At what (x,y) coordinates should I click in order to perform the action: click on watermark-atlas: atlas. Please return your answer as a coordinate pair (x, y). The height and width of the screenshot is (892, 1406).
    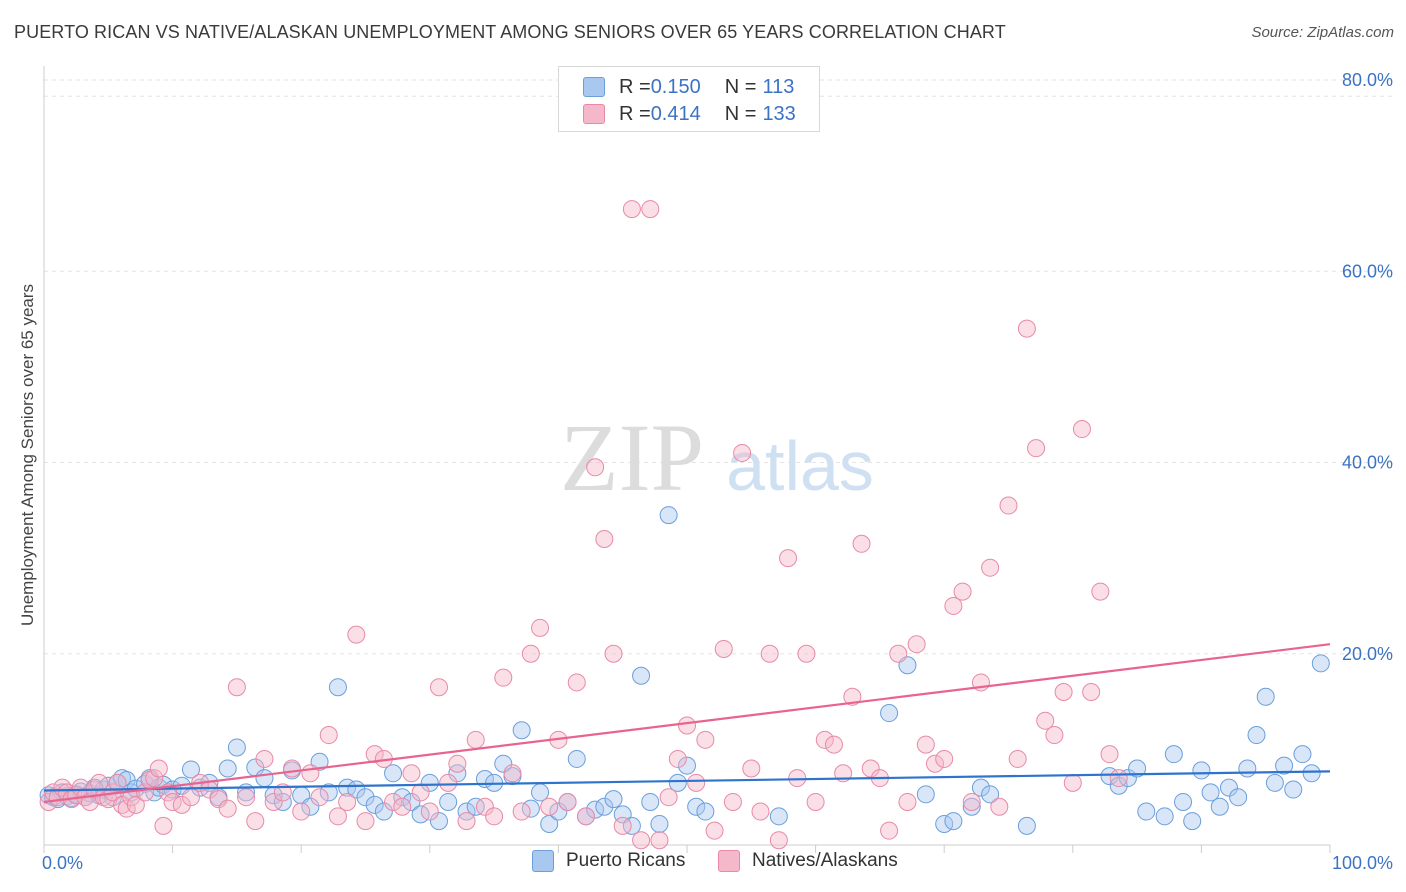
    Looking at the image, I should click on (800, 466).